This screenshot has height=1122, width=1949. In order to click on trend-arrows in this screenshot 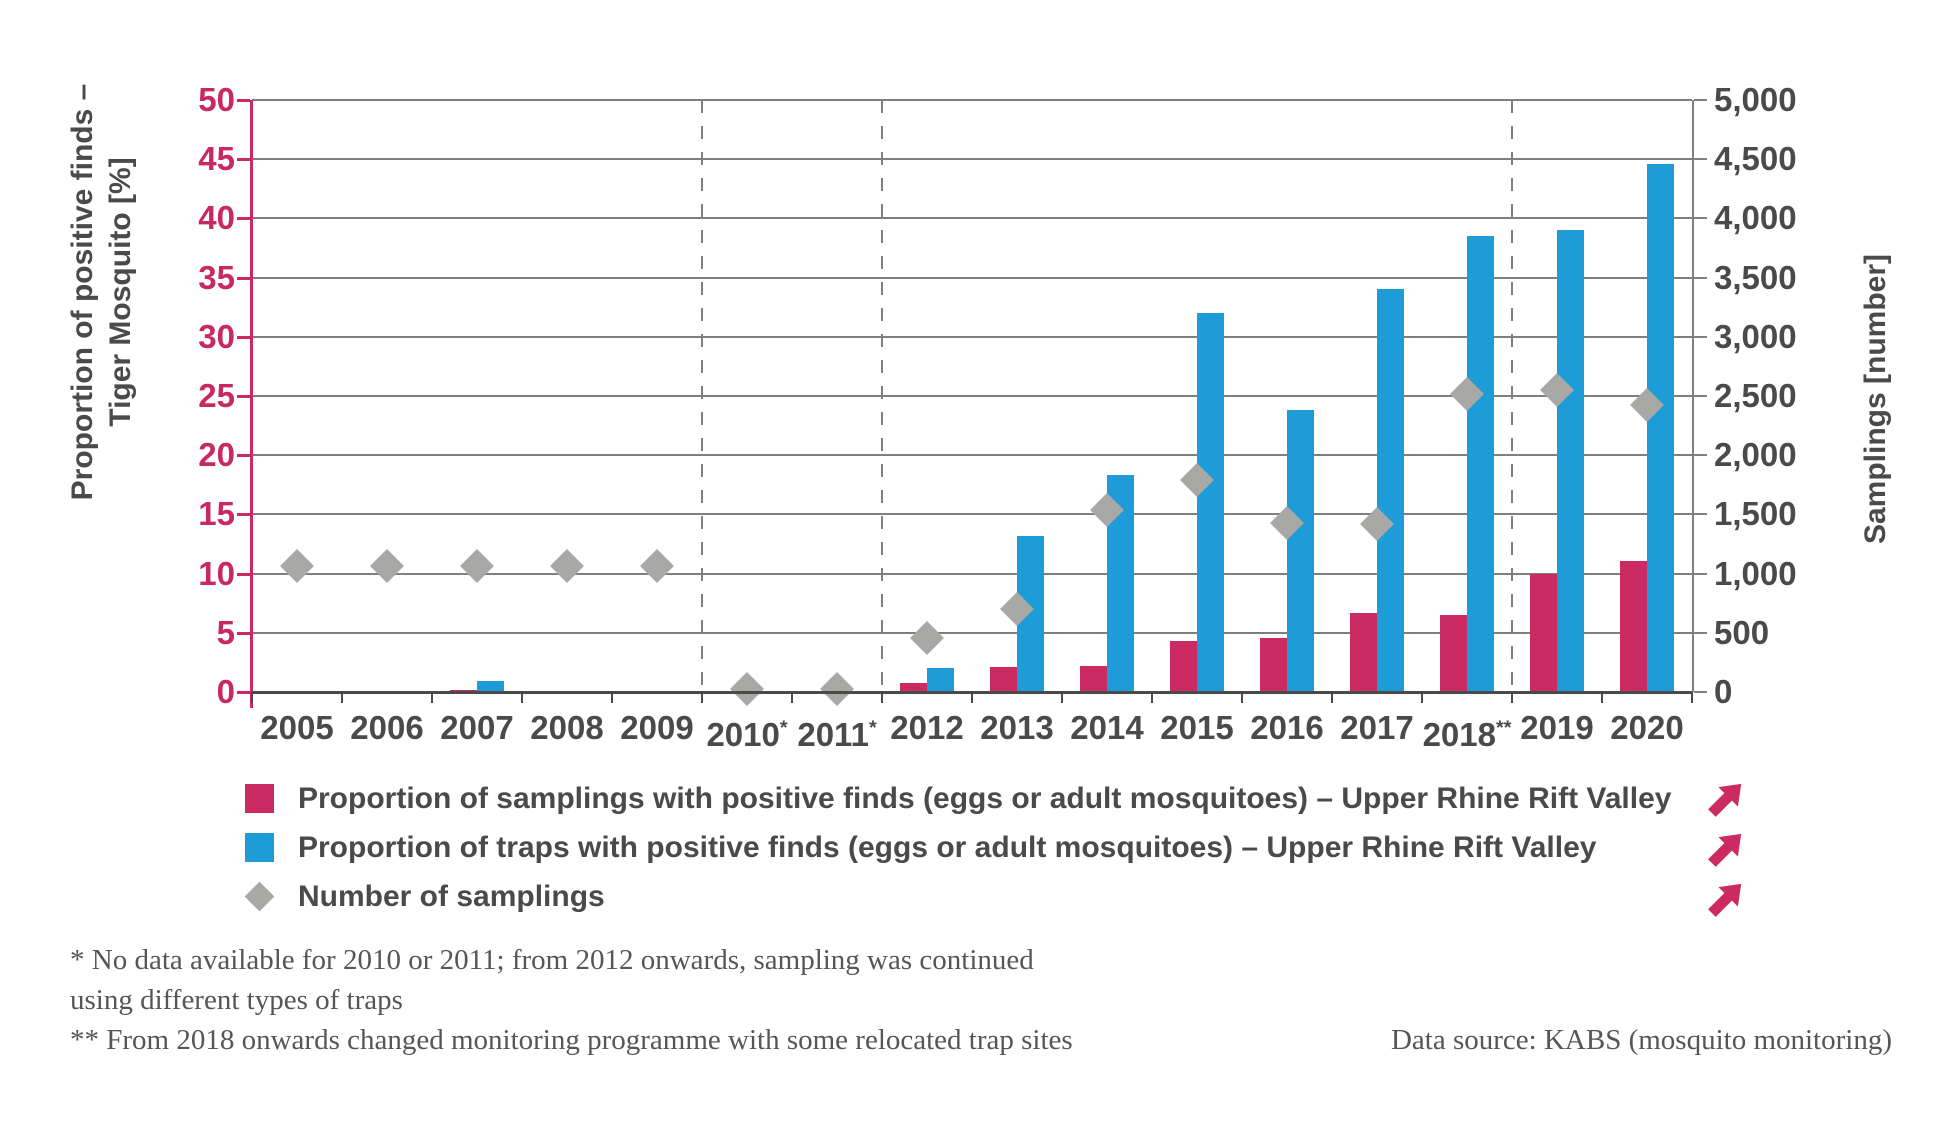, I will do `click(1728, 851)`.